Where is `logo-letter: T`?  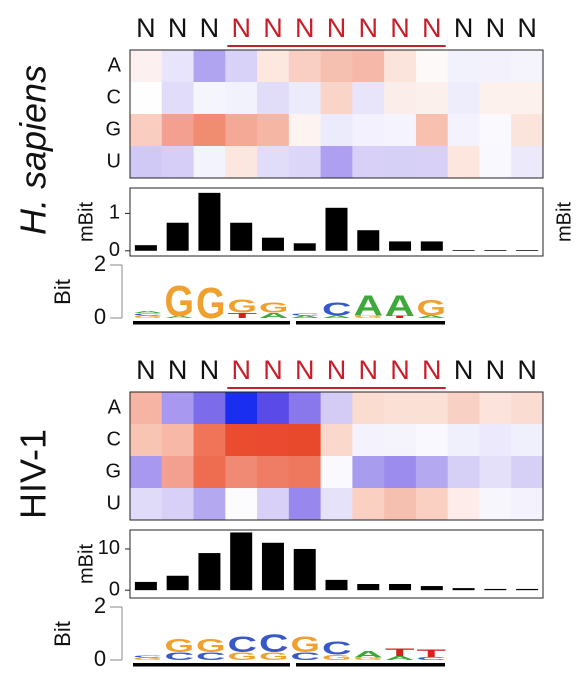 logo-letter: T is located at coordinates (401, 317).